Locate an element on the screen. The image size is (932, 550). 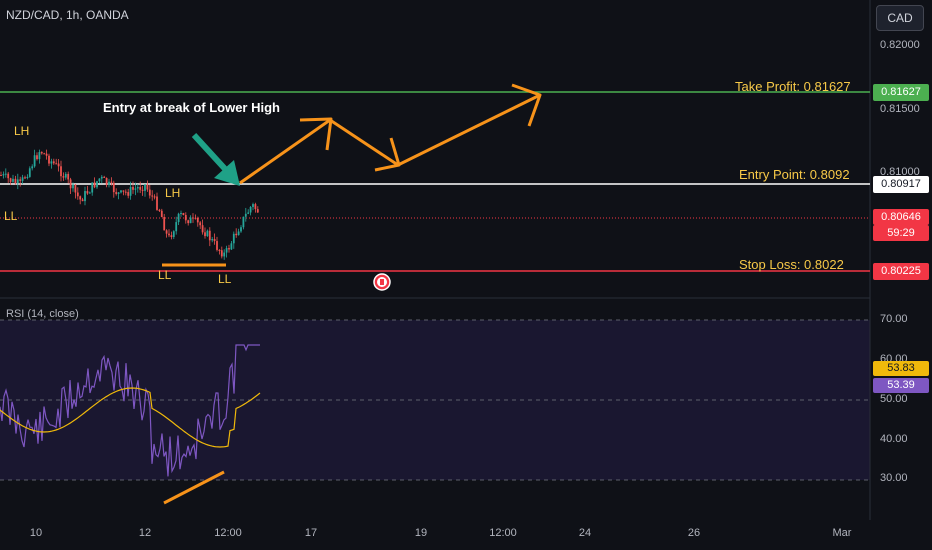
time-tick: 12 is located at coordinates (145, 533).